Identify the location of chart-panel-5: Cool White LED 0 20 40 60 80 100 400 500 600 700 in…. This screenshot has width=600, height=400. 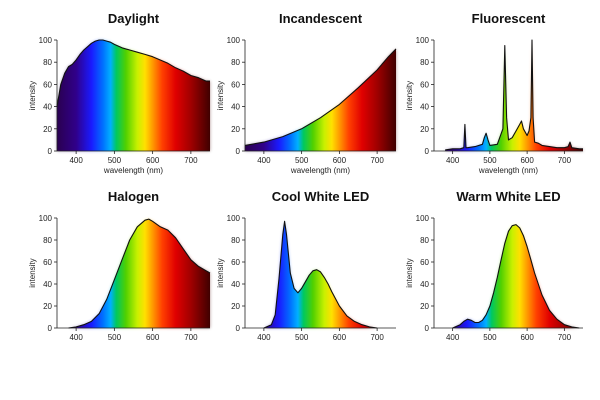
(306, 265).